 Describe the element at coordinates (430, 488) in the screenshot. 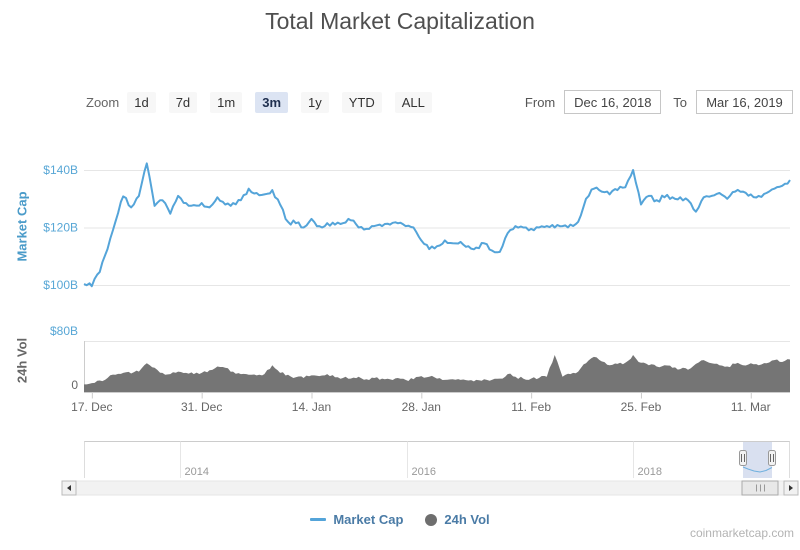

I see `scrollbar-track` at that location.